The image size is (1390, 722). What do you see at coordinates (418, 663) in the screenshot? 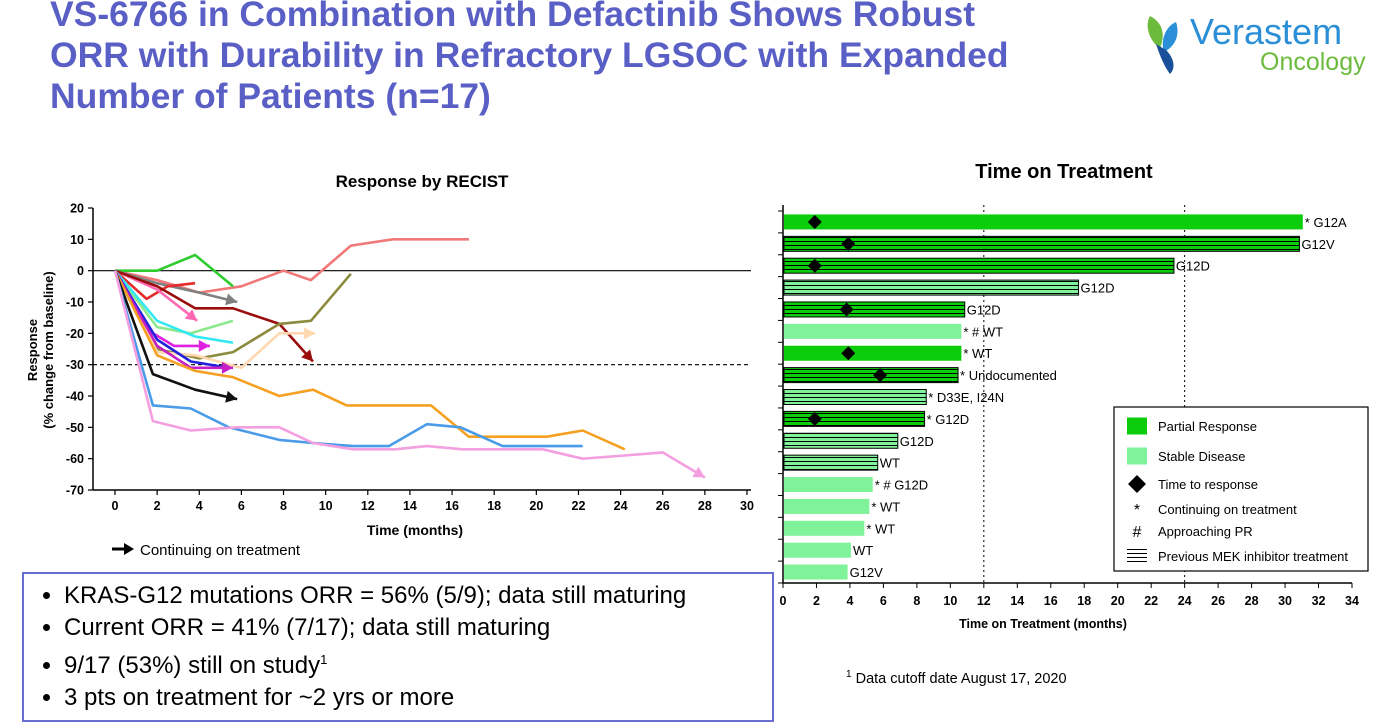
I see `bullet-item: 9/17 (53%) still on study1` at bounding box center [418, 663].